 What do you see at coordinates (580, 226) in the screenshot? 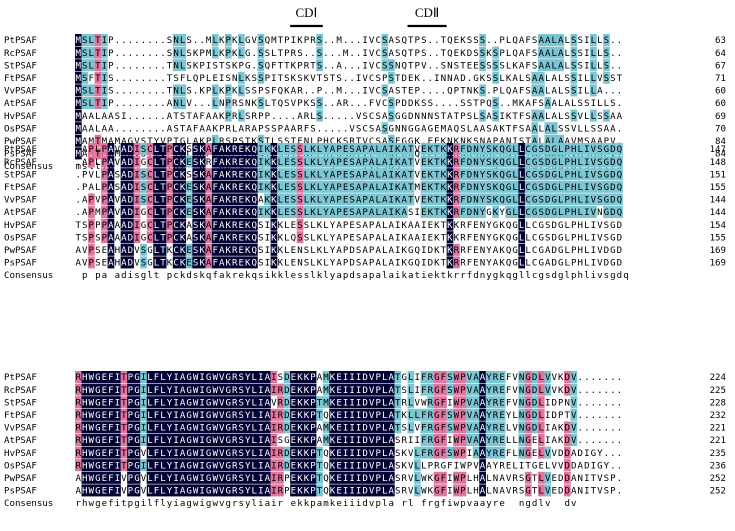
I see `residue: H` at bounding box center [580, 226].